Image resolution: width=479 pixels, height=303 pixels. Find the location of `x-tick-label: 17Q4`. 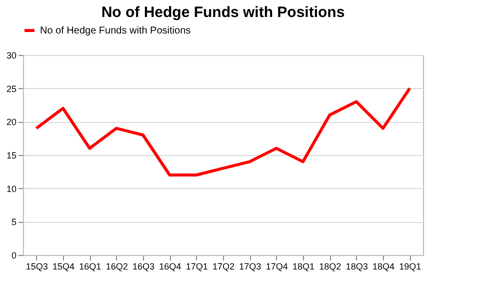

x-tick-label: 17Q4 is located at coordinates (277, 267).